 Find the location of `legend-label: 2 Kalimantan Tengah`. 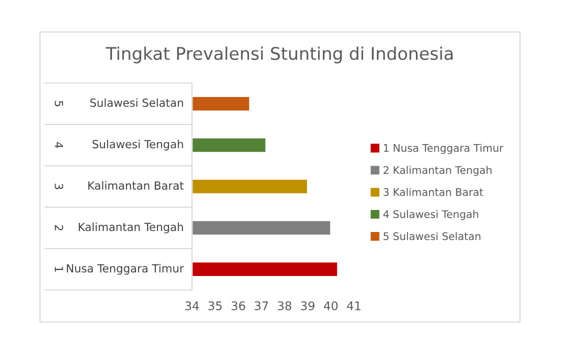

legend-label: 2 Kalimantan Tengah is located at coordinates (438, 171).